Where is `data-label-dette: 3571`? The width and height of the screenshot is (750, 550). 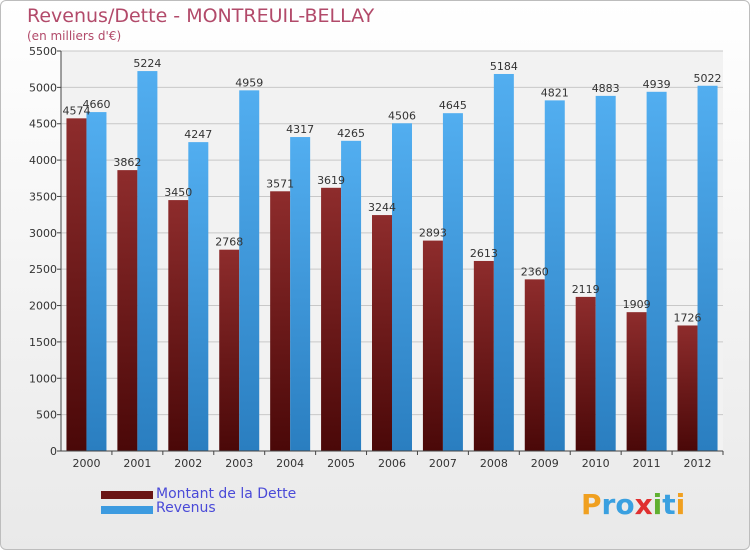 data-label-dette: 3571 is located at coordinates (280, 183).